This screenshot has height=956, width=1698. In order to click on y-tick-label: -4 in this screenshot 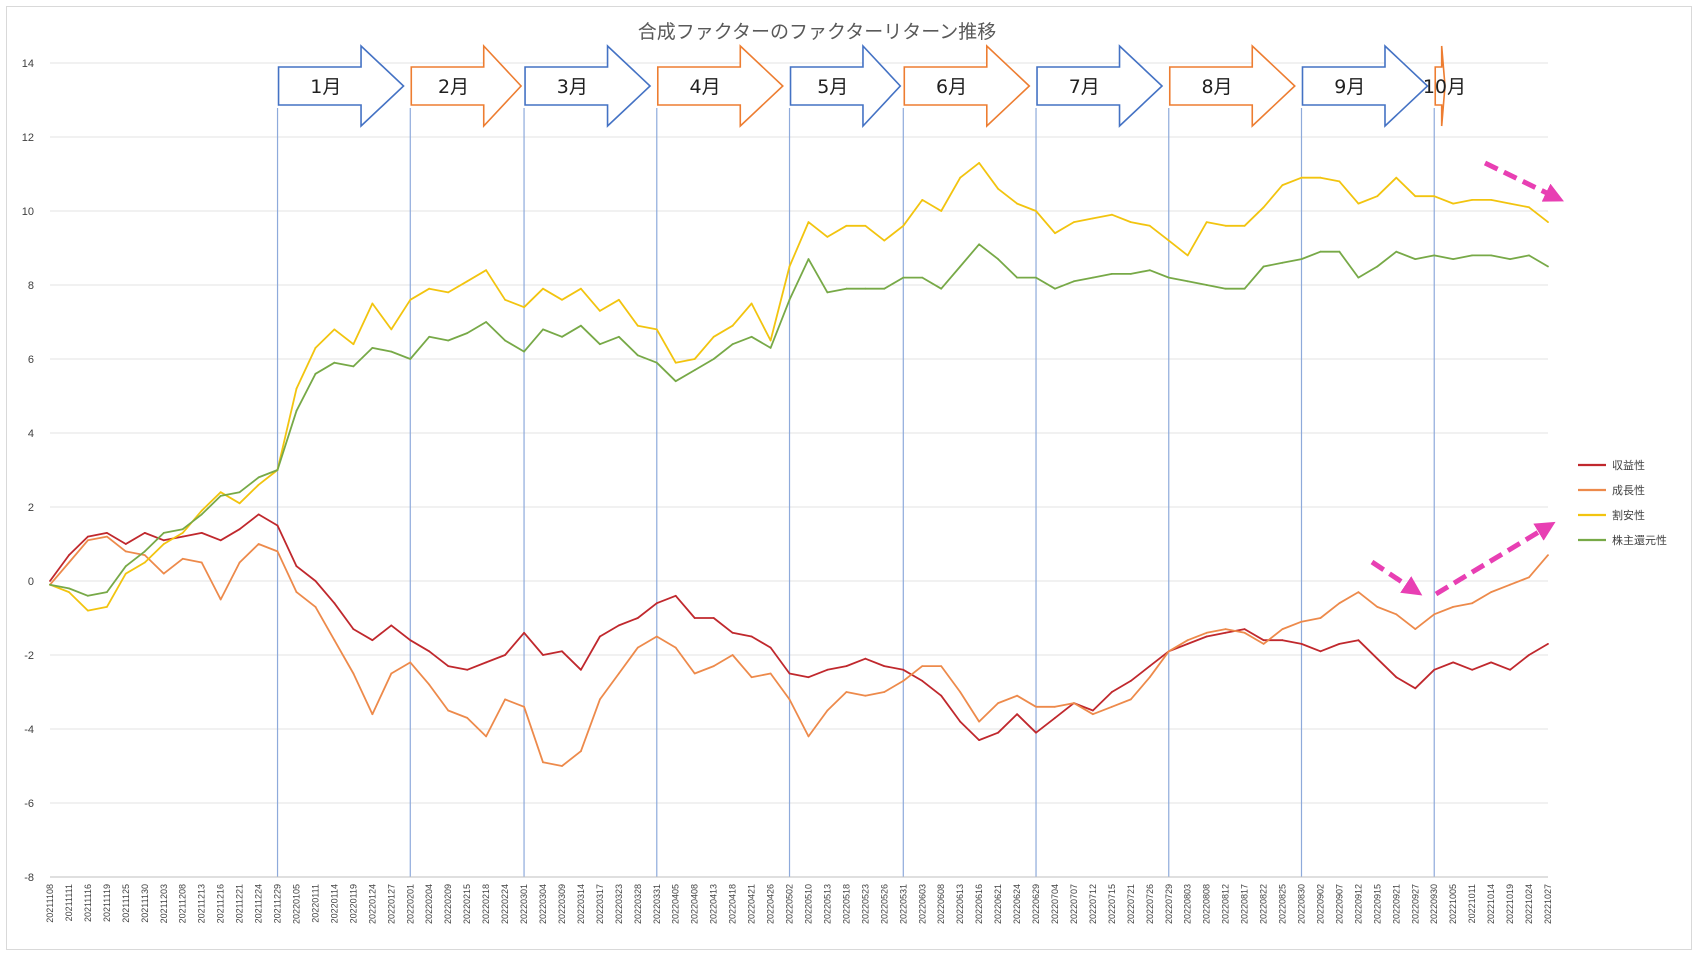, I will do `click(29, 730)`.